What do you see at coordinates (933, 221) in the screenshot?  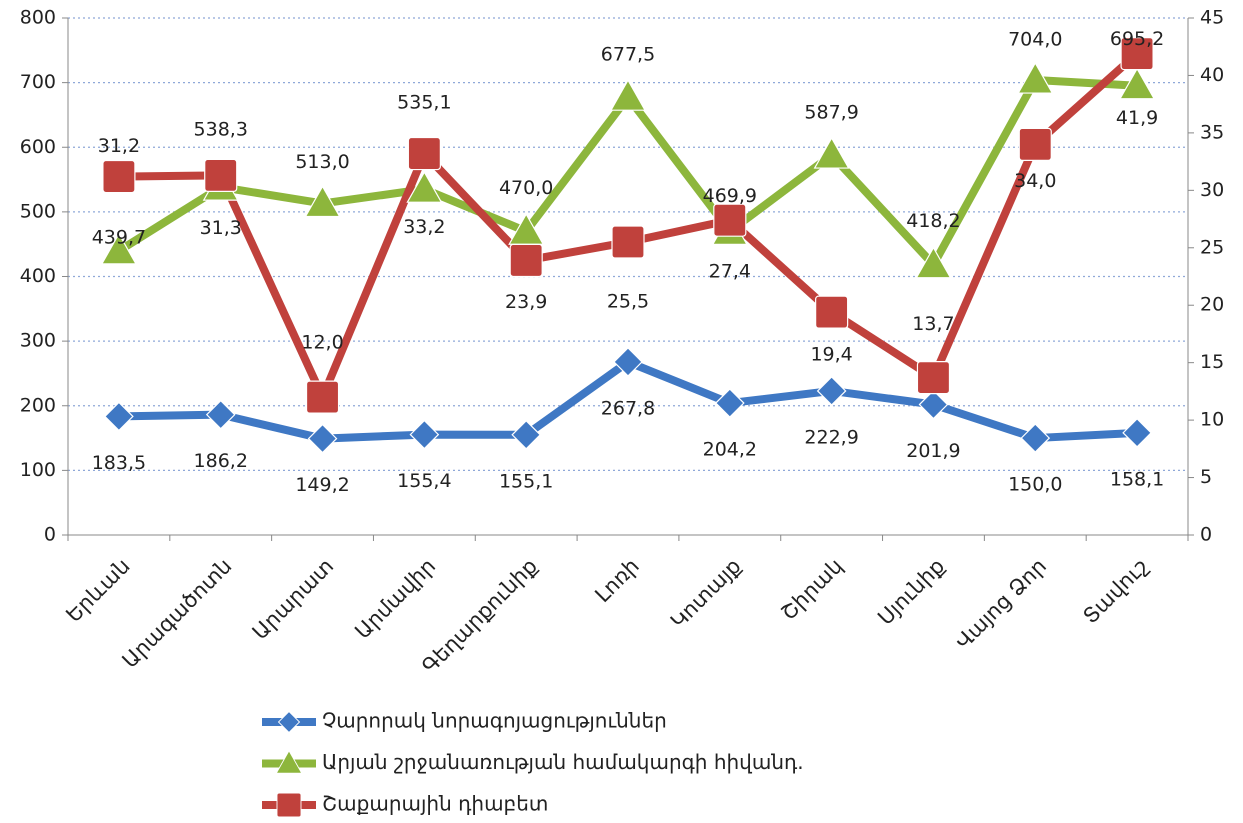 I see `data-label: 418,2` at bounding box center [933, 221].